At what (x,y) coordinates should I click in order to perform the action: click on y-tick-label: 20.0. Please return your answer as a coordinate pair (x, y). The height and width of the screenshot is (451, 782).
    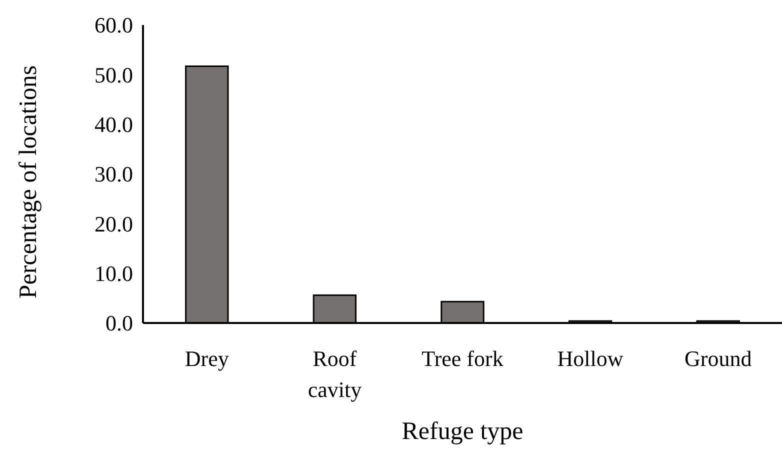
    Looking at the image, I should click on (113, 223).